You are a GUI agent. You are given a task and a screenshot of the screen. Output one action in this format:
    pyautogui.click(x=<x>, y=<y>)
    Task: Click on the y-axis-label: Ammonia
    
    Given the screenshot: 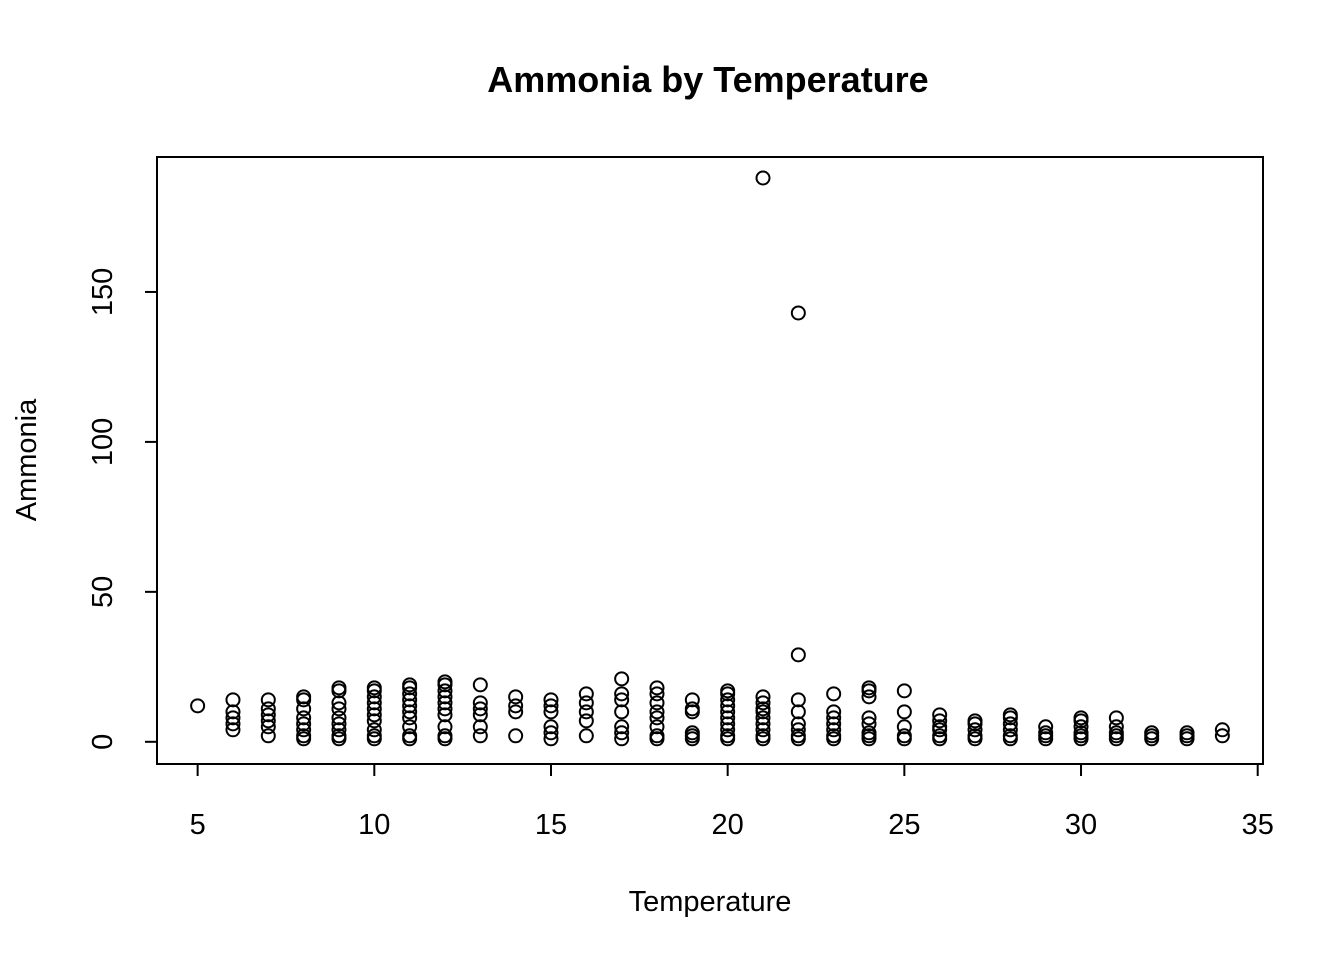 What is the action you would take?
    pyautogui.click(x=27, y=459)
    